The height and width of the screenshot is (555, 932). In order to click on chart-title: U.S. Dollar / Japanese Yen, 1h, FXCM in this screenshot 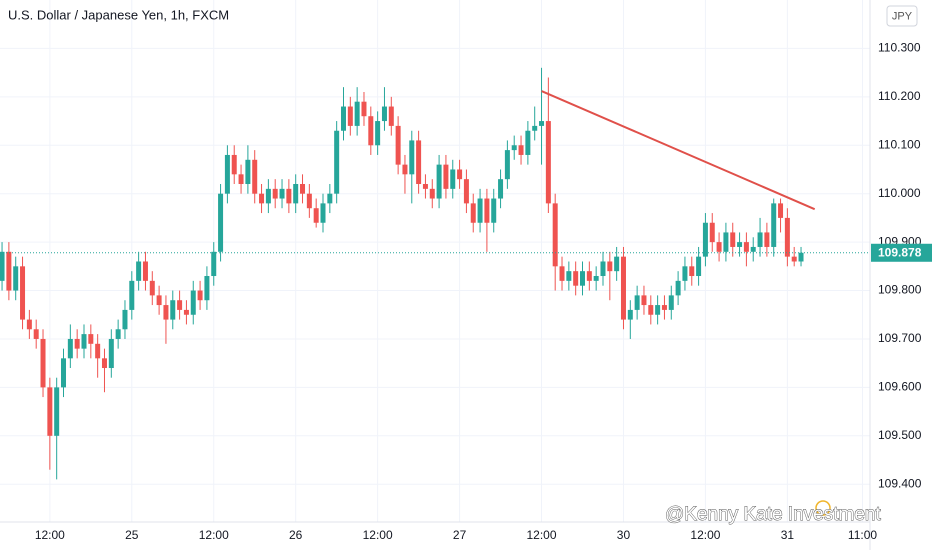, I will do `click(118, 14)`.